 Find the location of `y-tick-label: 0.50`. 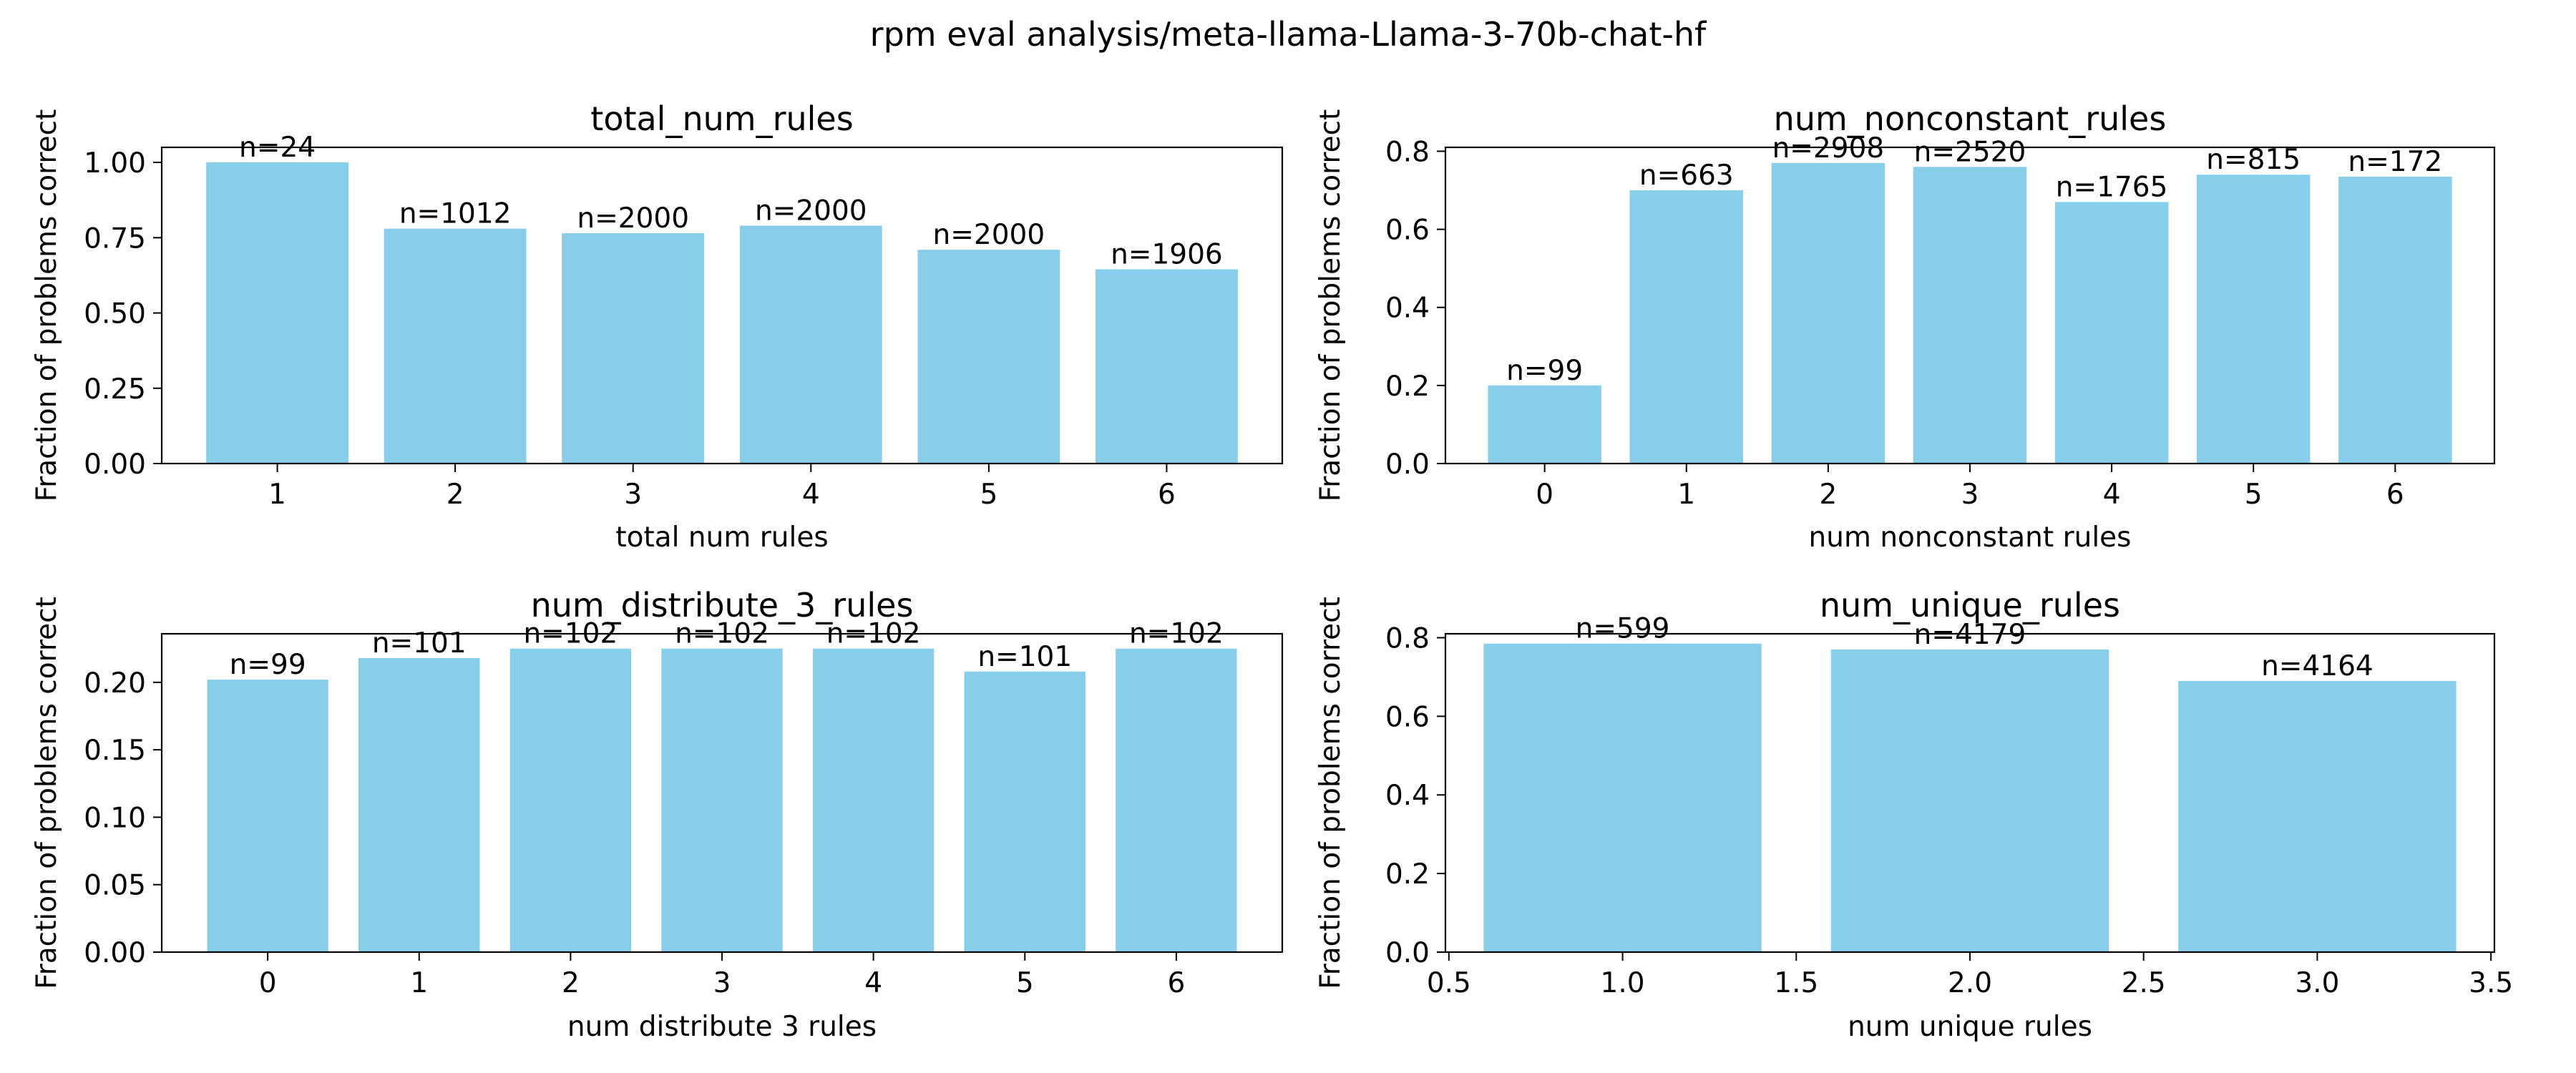

y-tick-label: 0.50 is located at coordinates (115, 314).